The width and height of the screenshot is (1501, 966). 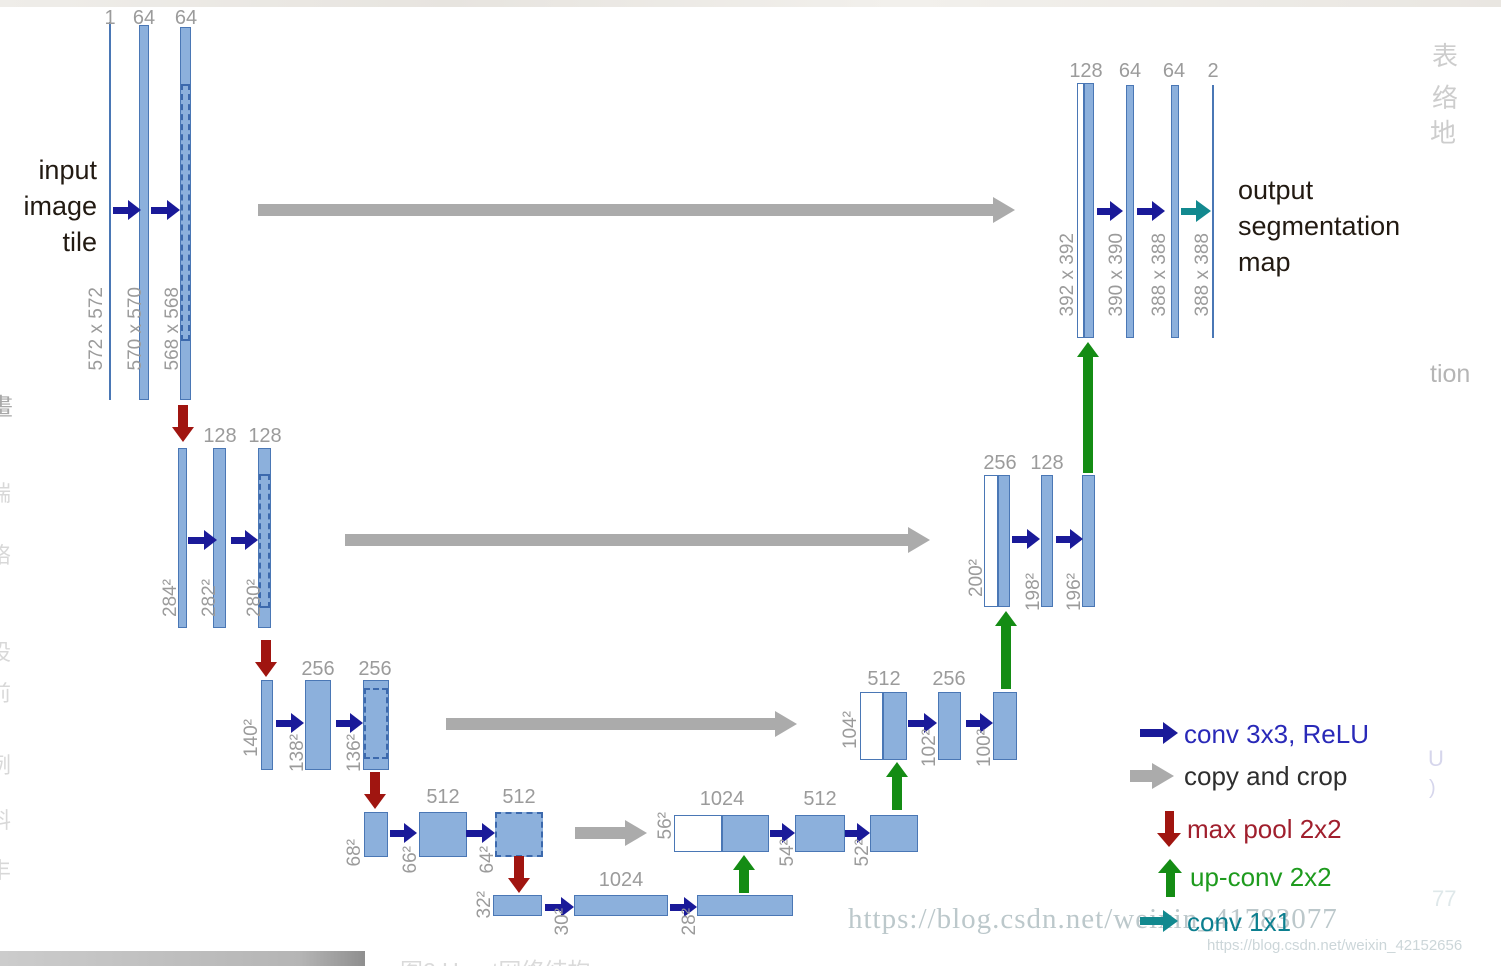 I want to click on size-label: 30², so click(x=562, y=922).